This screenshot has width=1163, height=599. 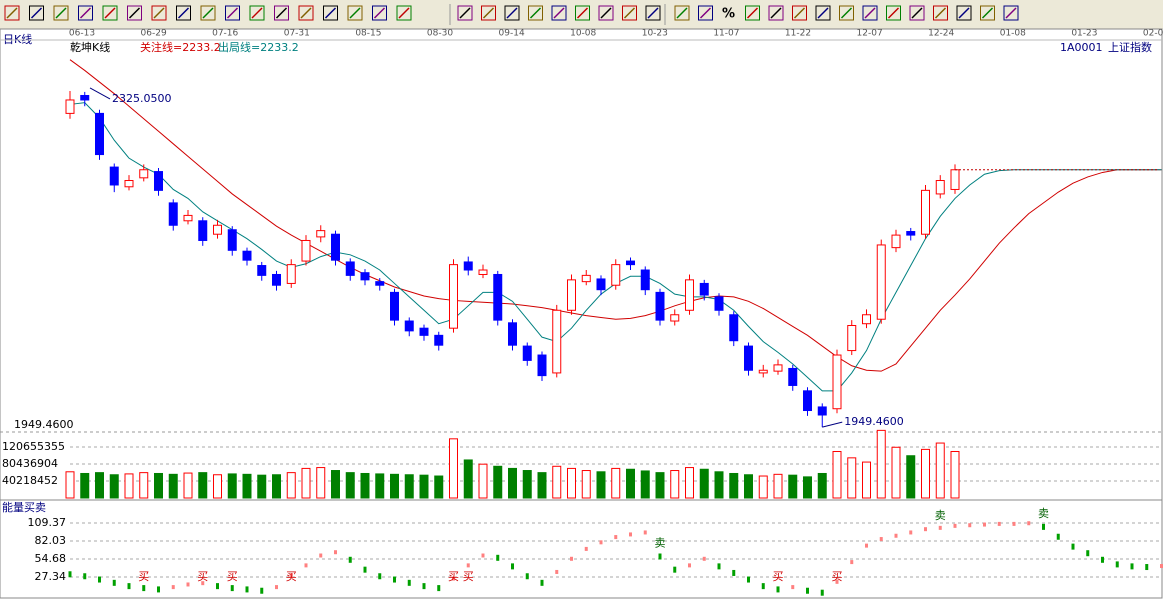 I want to click on signal-label: 买, so click(x=453, y=576).